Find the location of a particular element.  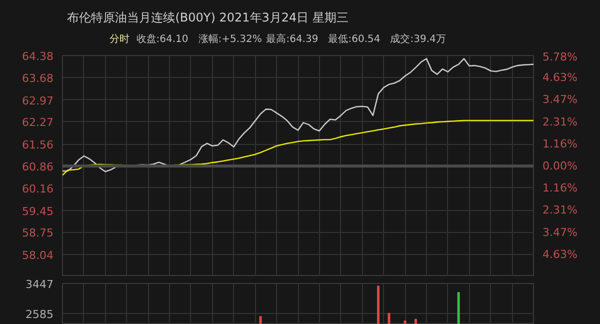

y-tick-label: 59.45 is located at coordinates (38, 211).